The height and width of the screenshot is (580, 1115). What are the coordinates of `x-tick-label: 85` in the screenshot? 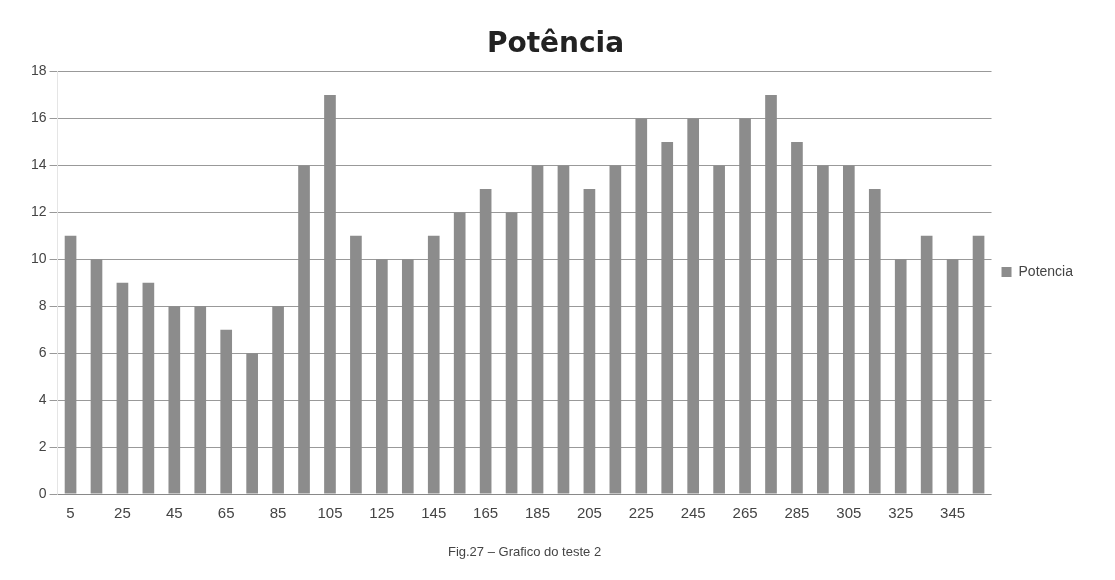 It's located at (278, 513).